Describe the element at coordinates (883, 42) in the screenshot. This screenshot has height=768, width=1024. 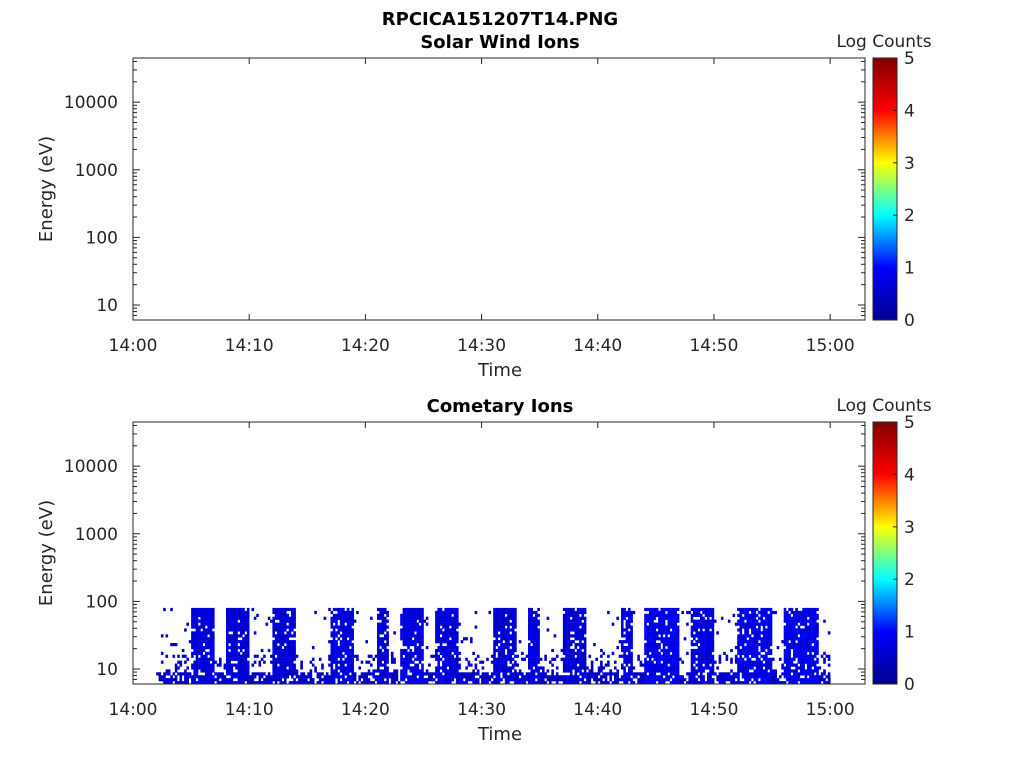
I see `colorbar-label: Log Counts` at that location.